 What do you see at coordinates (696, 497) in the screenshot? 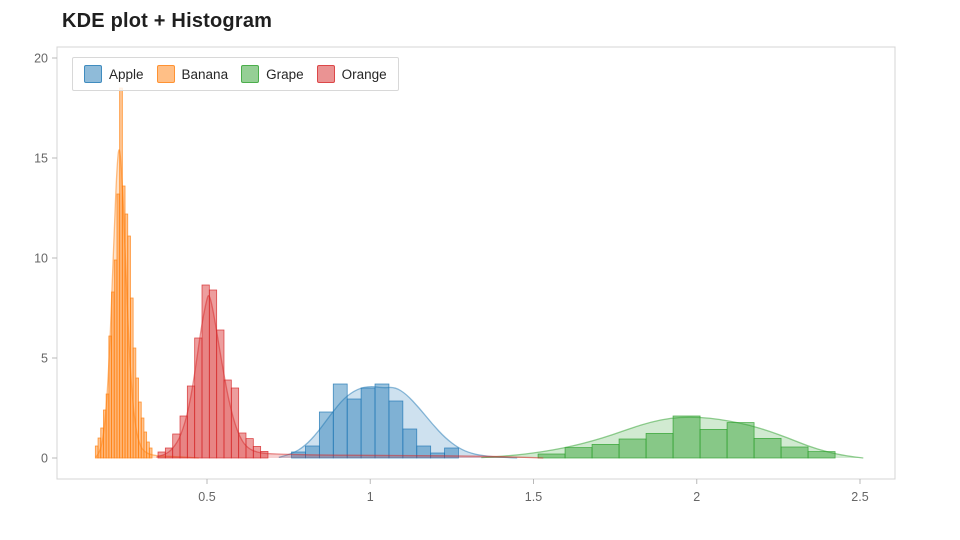
I see `x-tick-label: 2` at bounding box center [696, 497].